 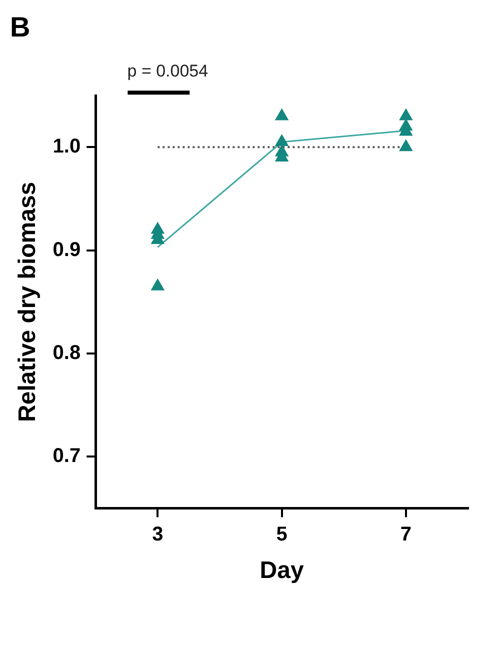 I want to click on y-tick-label: 0.9, so click(x=66, y=249).